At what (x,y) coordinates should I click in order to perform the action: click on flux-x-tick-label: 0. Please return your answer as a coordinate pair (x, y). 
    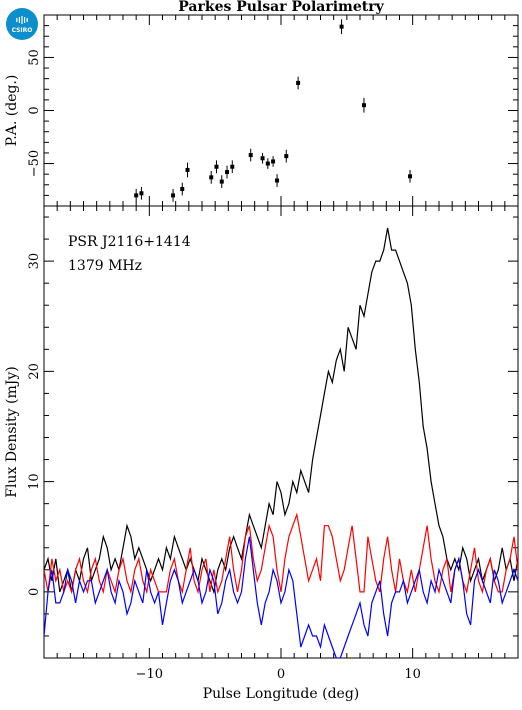
    Looking at the image, I should click on (281, 674).